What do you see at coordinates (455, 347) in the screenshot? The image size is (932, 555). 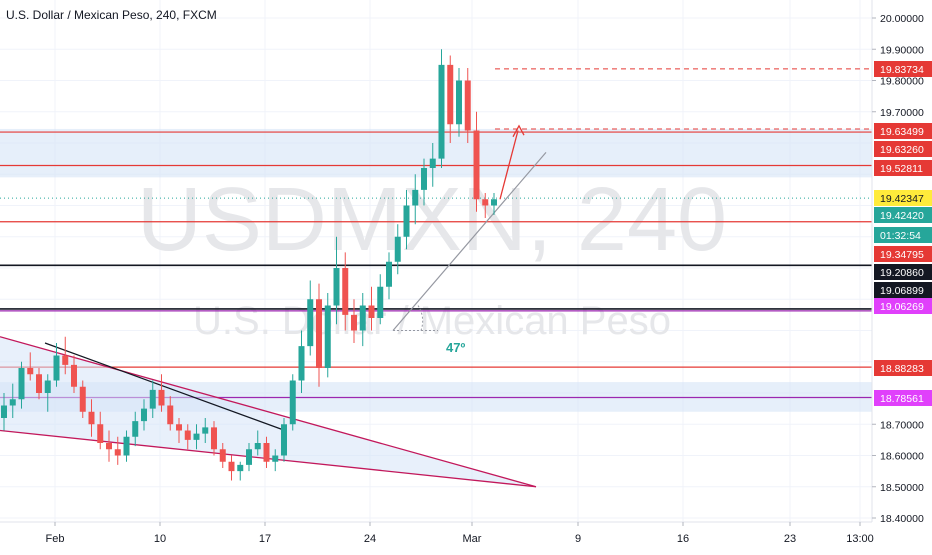 I see `angle-label: 47º` at bounding box center [455, 347].